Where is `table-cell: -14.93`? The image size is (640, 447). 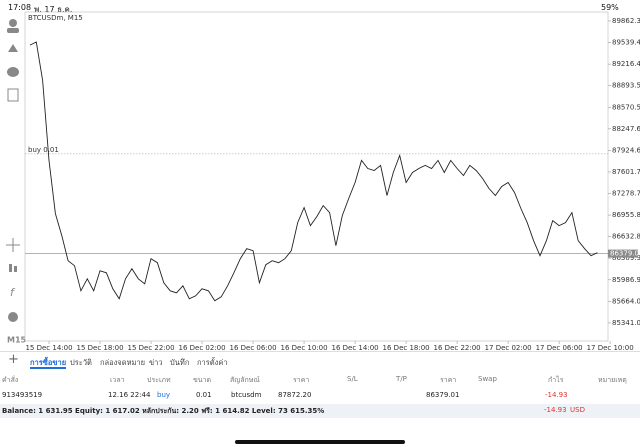 table-cell: -14.93 is located at coordinates (556, 395).